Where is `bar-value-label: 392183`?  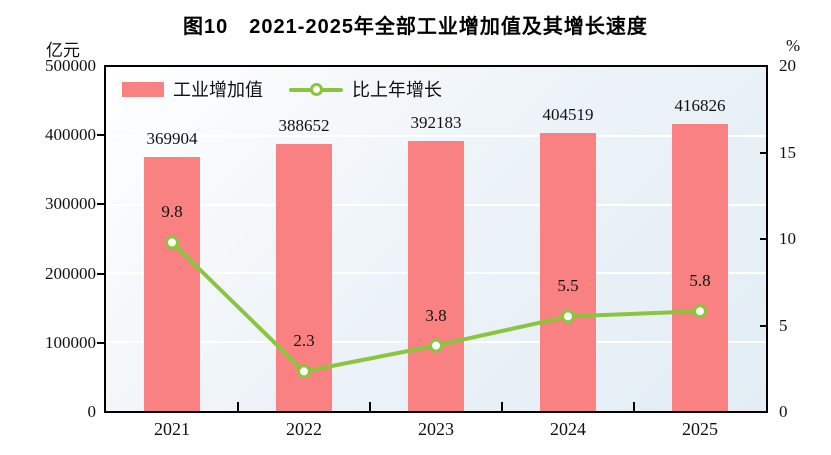 bar-value-label: 392183 is located at coordinates (436, 122).